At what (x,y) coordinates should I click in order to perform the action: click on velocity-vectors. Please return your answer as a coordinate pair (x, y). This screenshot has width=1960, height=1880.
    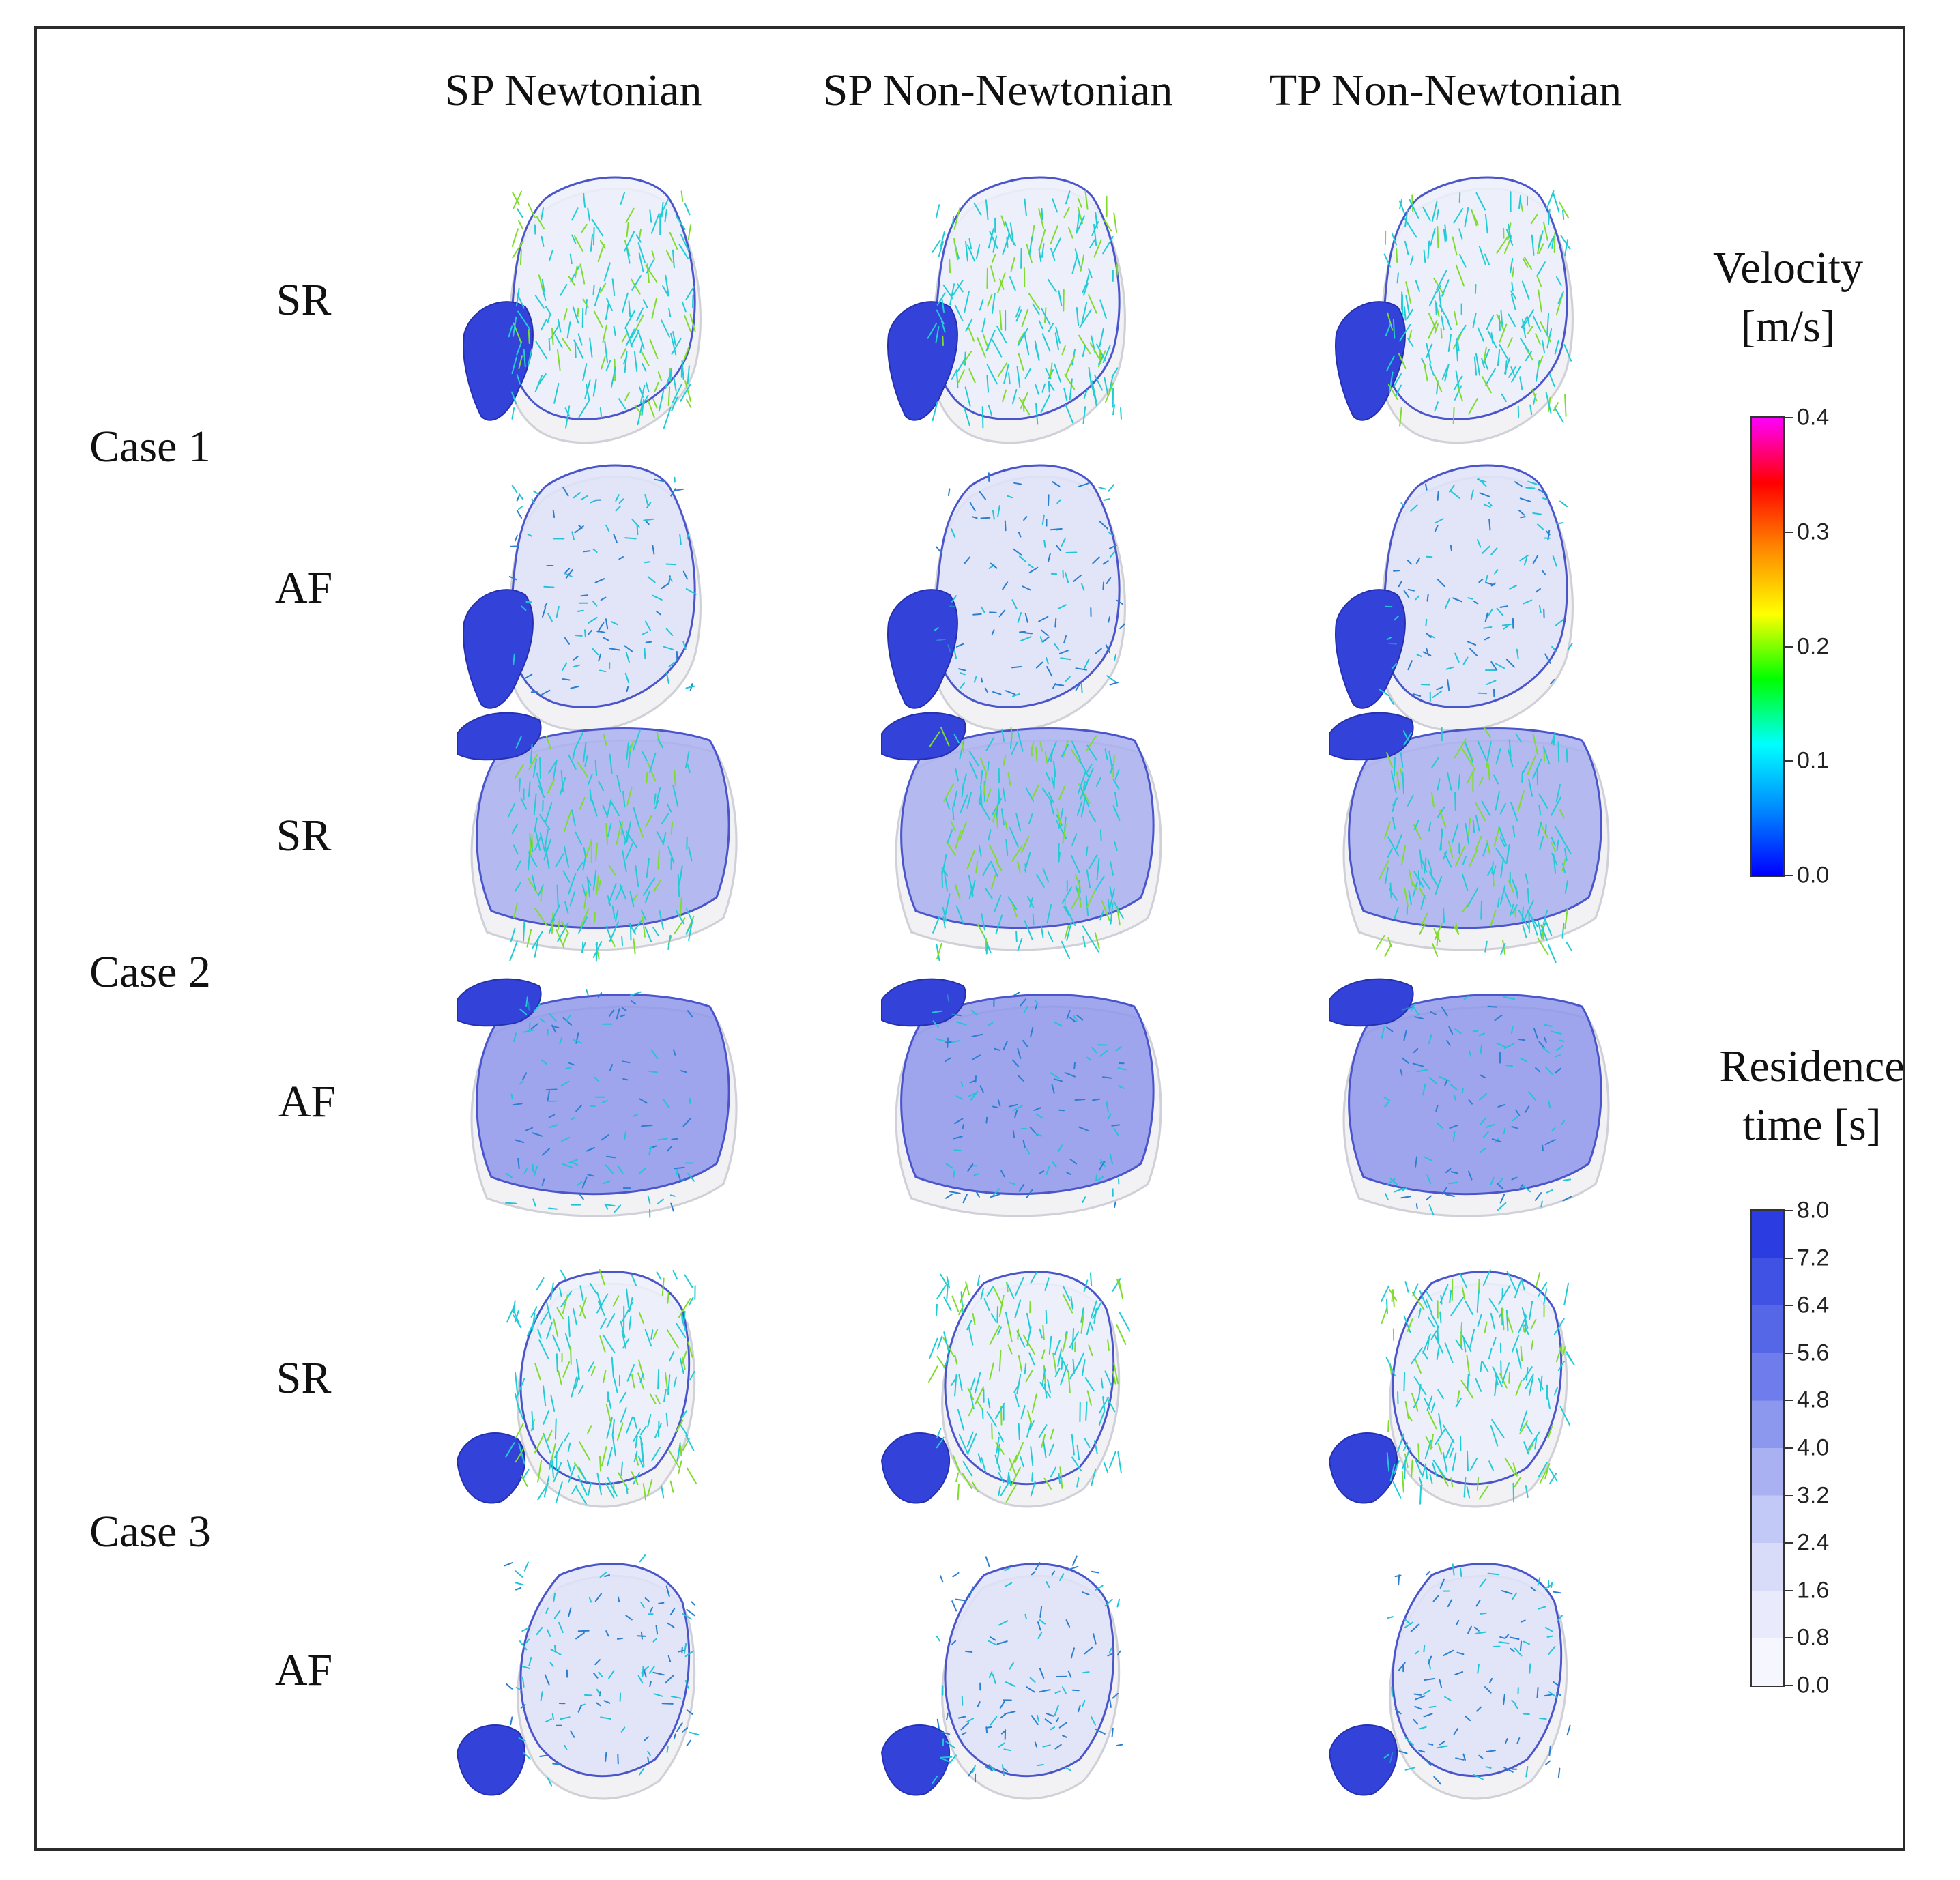
    Looking at the image, I should click on (601, 1387).